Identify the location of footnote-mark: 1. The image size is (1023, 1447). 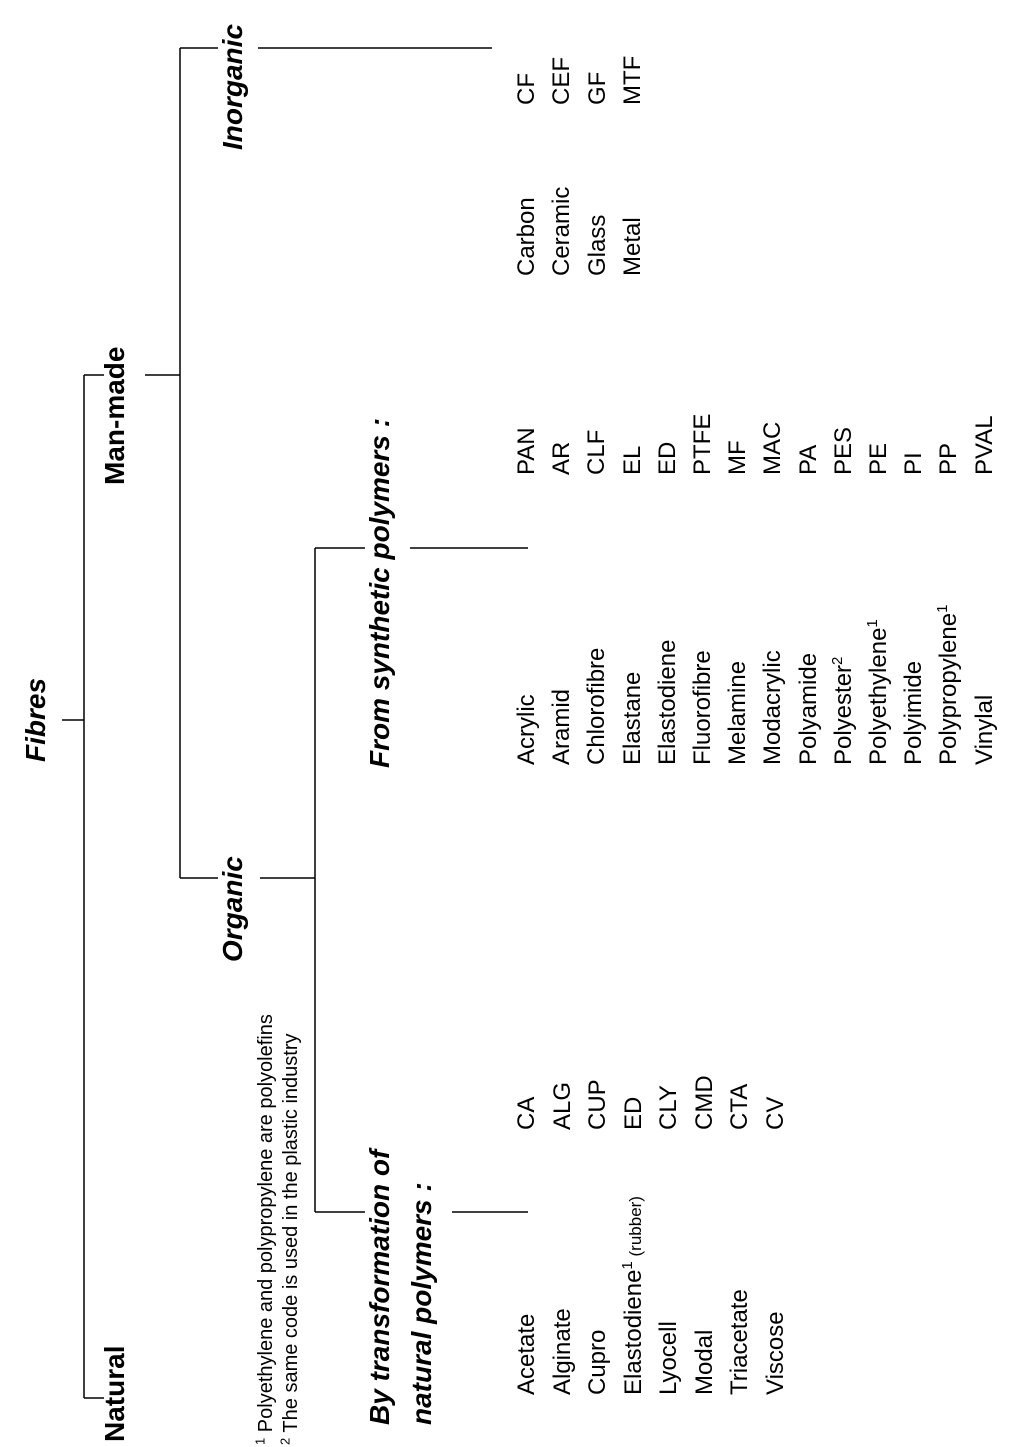
(260, 1441).